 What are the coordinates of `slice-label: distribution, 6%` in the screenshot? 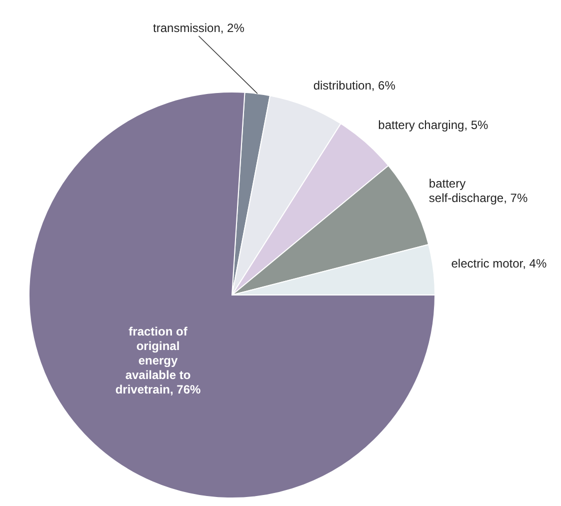 It's located at (354, 85).